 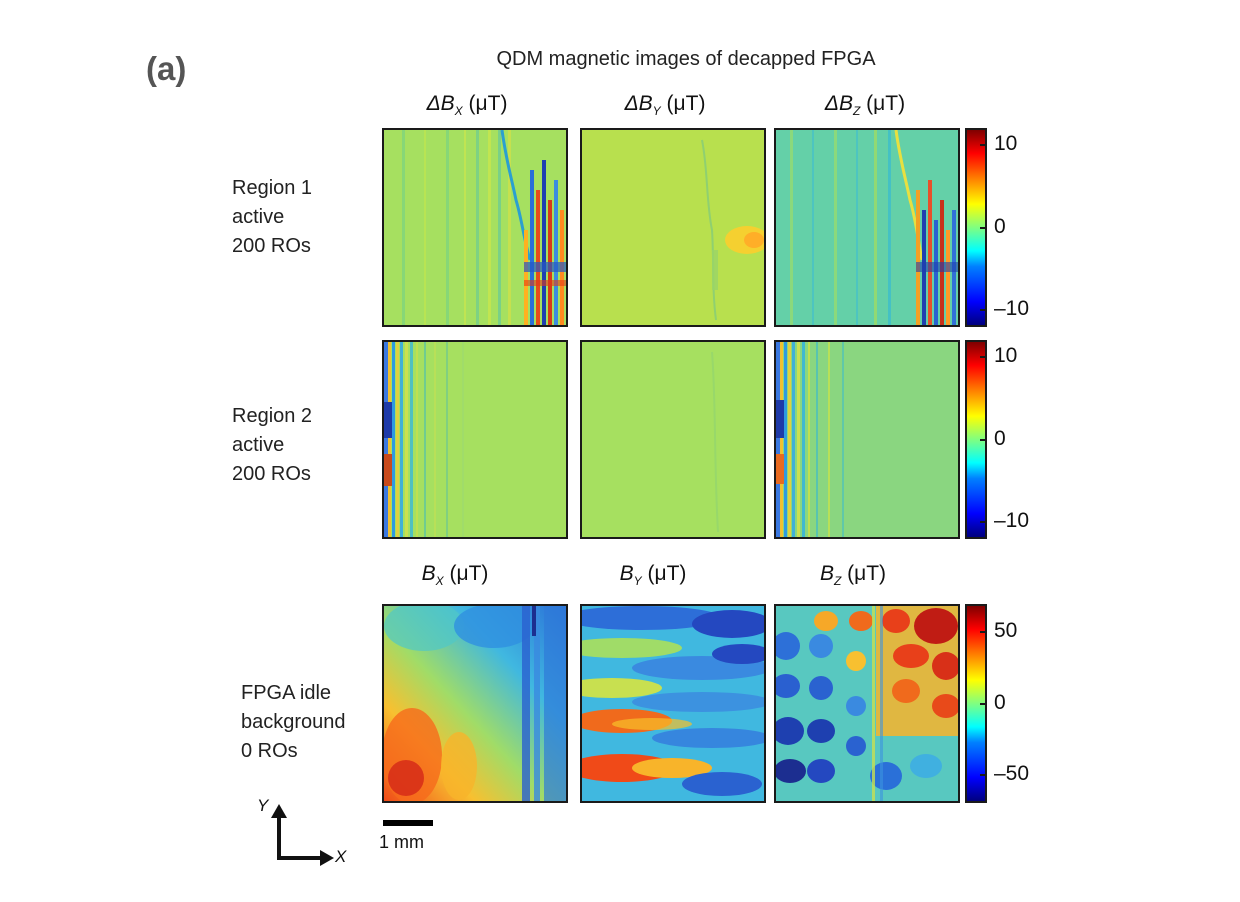 I want to click on scale-bar, so click(x=408, y=823).